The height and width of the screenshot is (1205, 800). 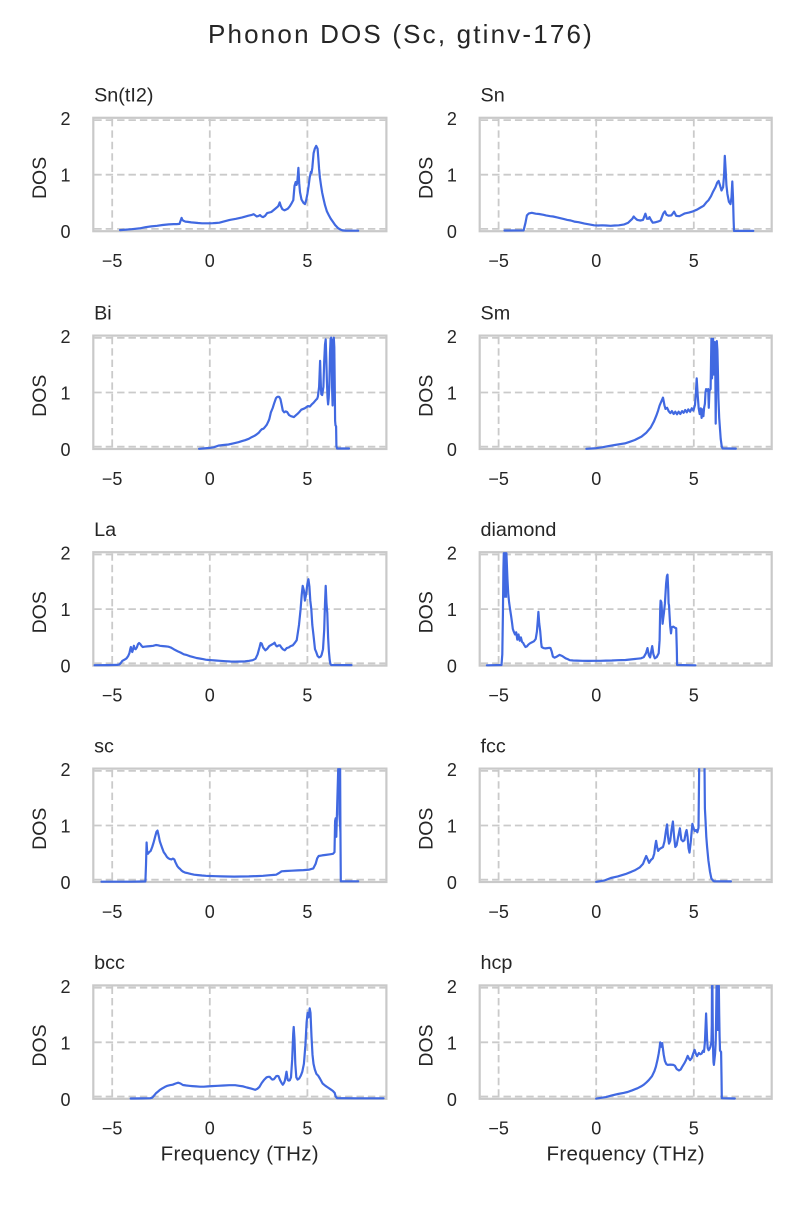 What do you see at coordinates (401, 34) in the screenshot?
I see `svg-text: Phonon DOS (Sc, gtinv-176)` at bounding box center [401, 34].